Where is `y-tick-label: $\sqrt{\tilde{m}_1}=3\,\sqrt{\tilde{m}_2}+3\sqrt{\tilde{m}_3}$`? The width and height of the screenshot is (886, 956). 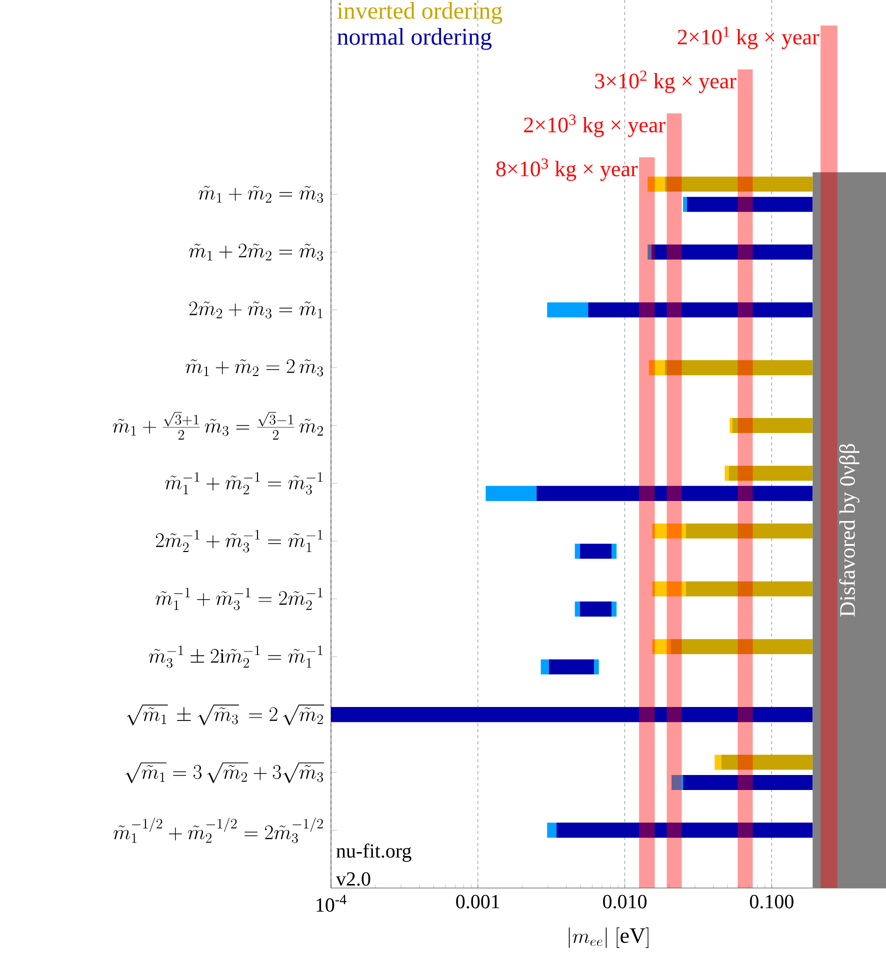 y-tick-label: $\sqrt{\tilde{m}_1}=3\,\sqrt{\tilde{m}_2}+3\sqrt{\tilde{m}_3}$ is located at coordinates (225, 773).